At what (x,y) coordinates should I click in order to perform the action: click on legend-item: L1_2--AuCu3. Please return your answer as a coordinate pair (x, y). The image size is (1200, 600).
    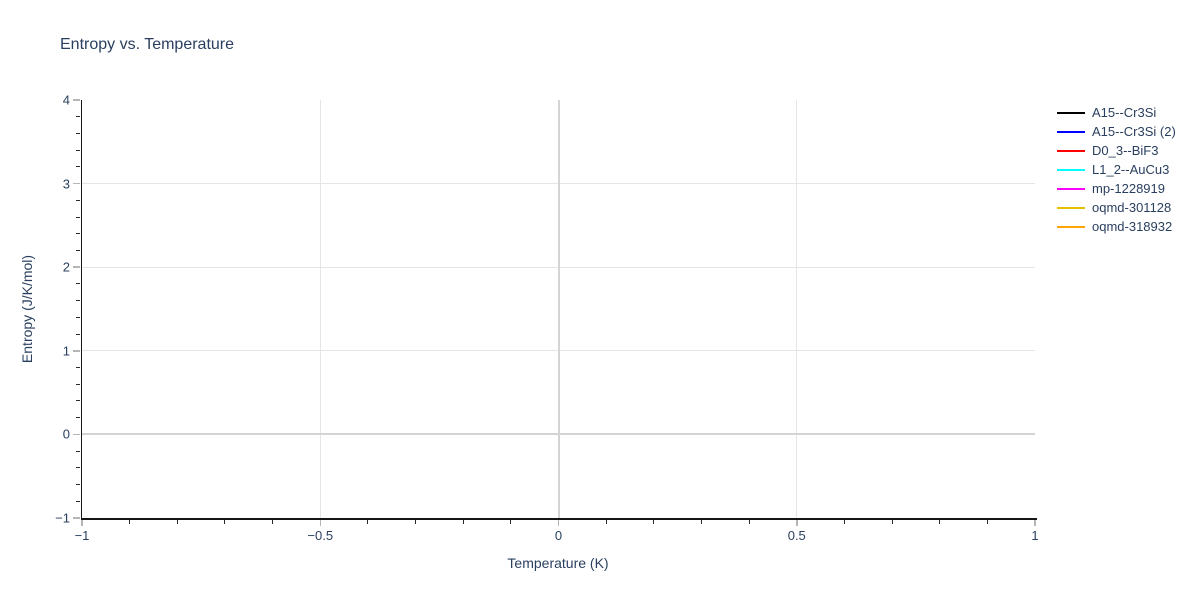
    Looking at the image, I should click on (1116, 169).